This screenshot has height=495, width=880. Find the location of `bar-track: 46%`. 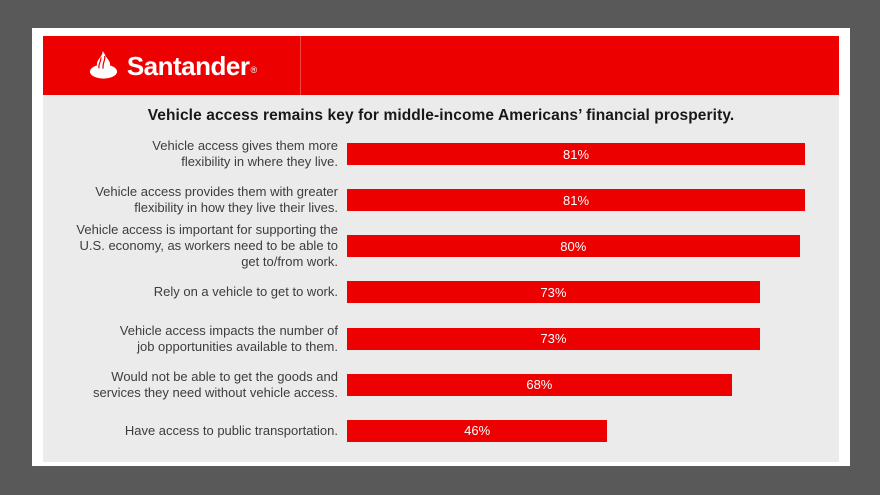

bar-track: 46% is located at coordinates (593, 430).